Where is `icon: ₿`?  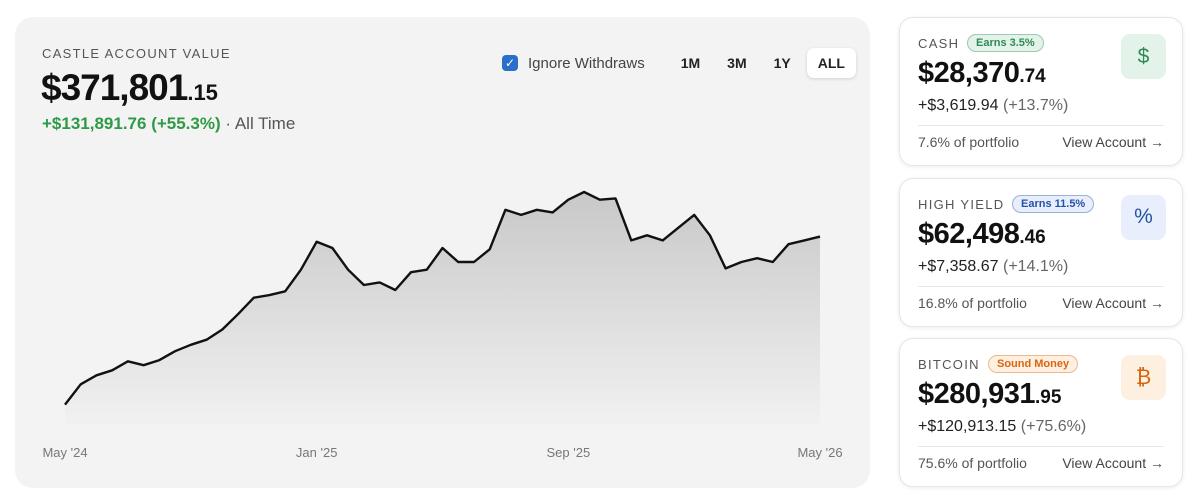 icon: ₿ is located at coordinates (1143, 377).